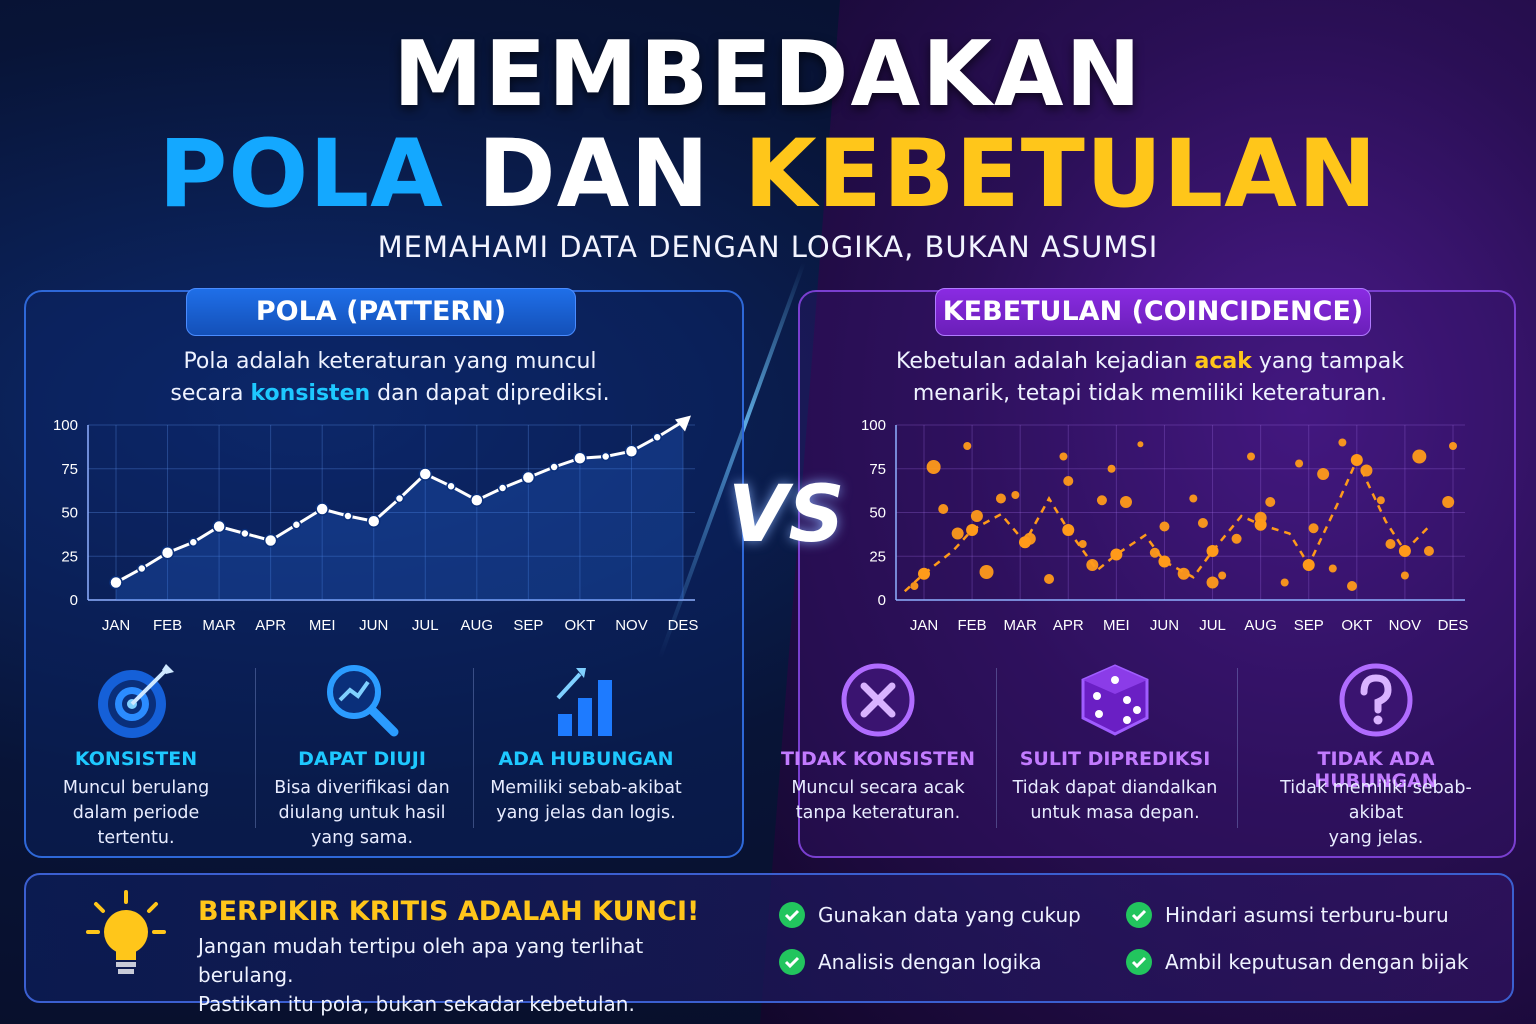 This screenshot has height=1024, width=1536. What do you see at coordinates (219, 625) in the screenshot?
I see `x-tick-label: MAR` at bounding box center [219, 625].